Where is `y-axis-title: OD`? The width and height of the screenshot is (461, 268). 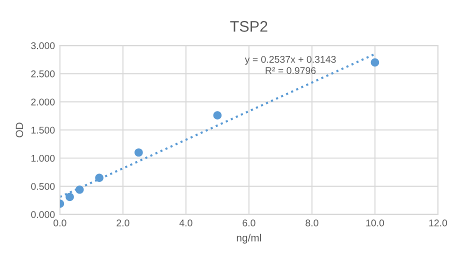 y-axis-title: OD is located at coordinates (20, 130).